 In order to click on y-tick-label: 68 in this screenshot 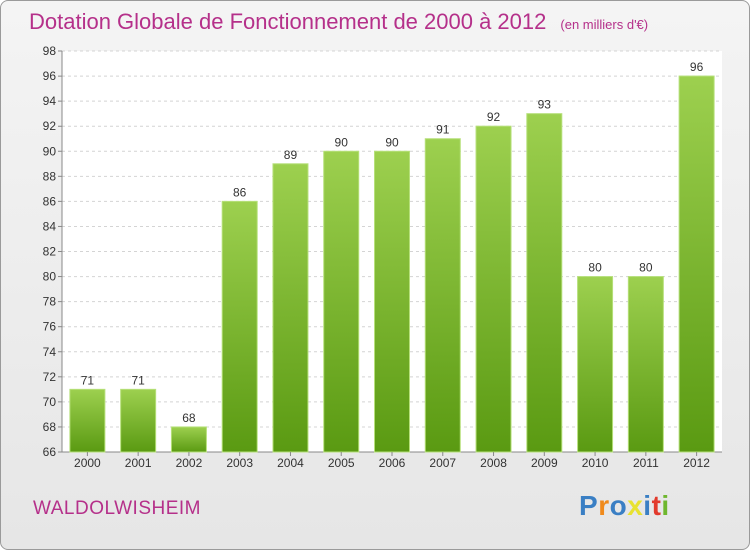, I will do `click(50, 427)`.